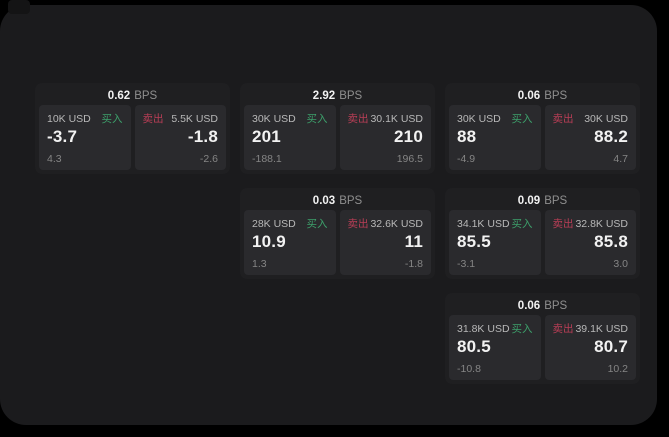 This screenshot has width=669, height=437. What do you see at coordinates (290, 137) in the screenshot?
I see `buy-tile: 30K USD 买入 201 -188.1` at bounding box center [290, 137].